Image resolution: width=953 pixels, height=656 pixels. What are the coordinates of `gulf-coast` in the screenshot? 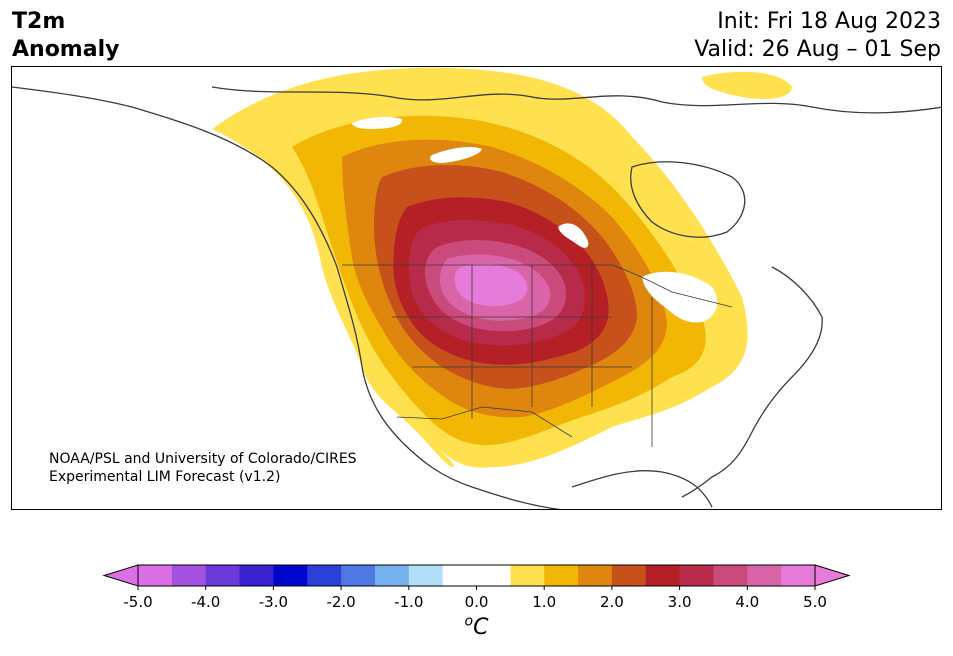 It's located at (642, 489).